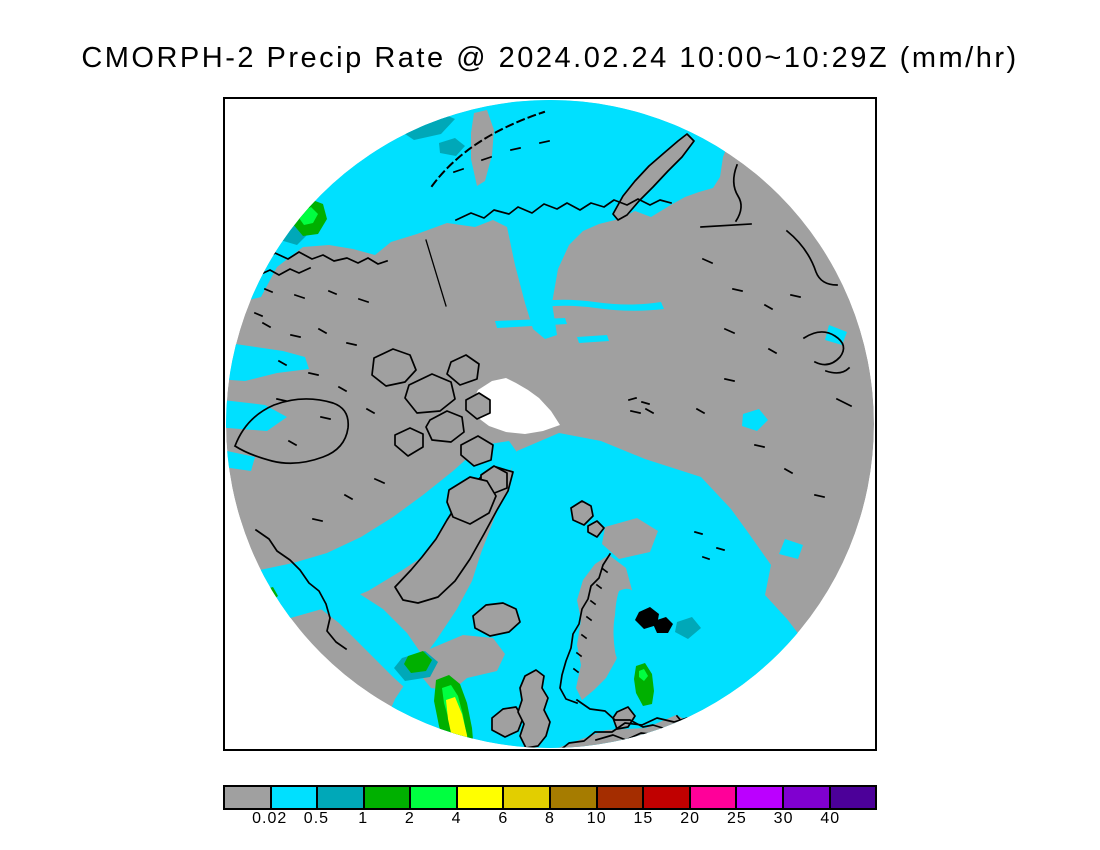  I want to click on colorbar-tick-label: 15, so click(643, 818).